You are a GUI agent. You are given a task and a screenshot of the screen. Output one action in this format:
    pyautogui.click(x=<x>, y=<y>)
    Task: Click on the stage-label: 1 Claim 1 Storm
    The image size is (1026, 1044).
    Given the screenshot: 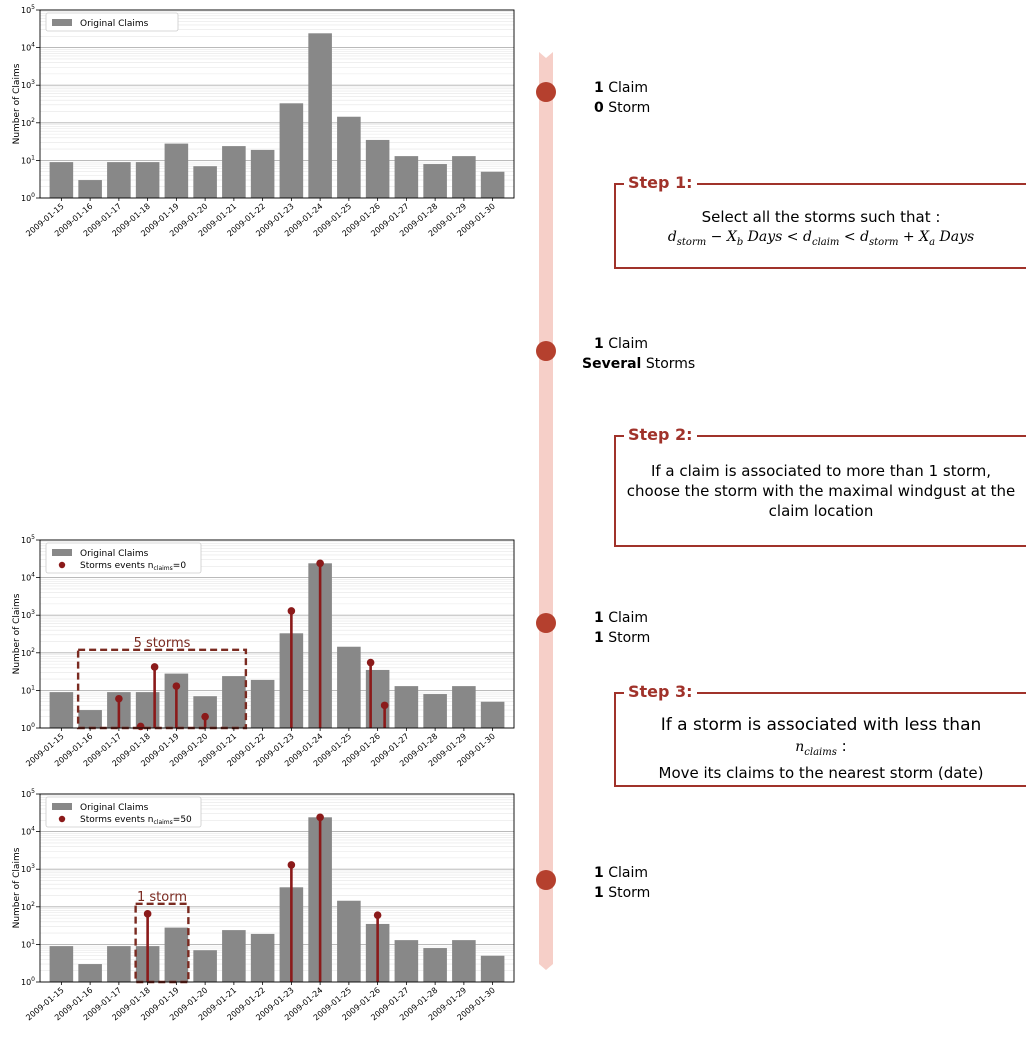 What is the action you would take?
    pyautogui.click(x=622, y=883)
    